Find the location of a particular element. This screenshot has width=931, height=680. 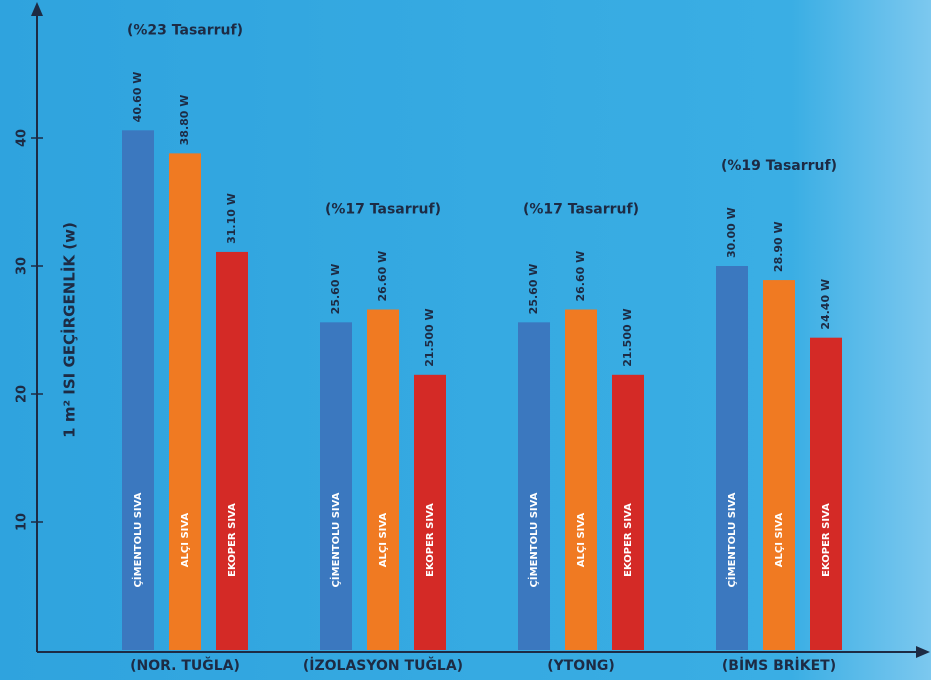

value-label: 38.80 W is located at coordinates (184, 120).